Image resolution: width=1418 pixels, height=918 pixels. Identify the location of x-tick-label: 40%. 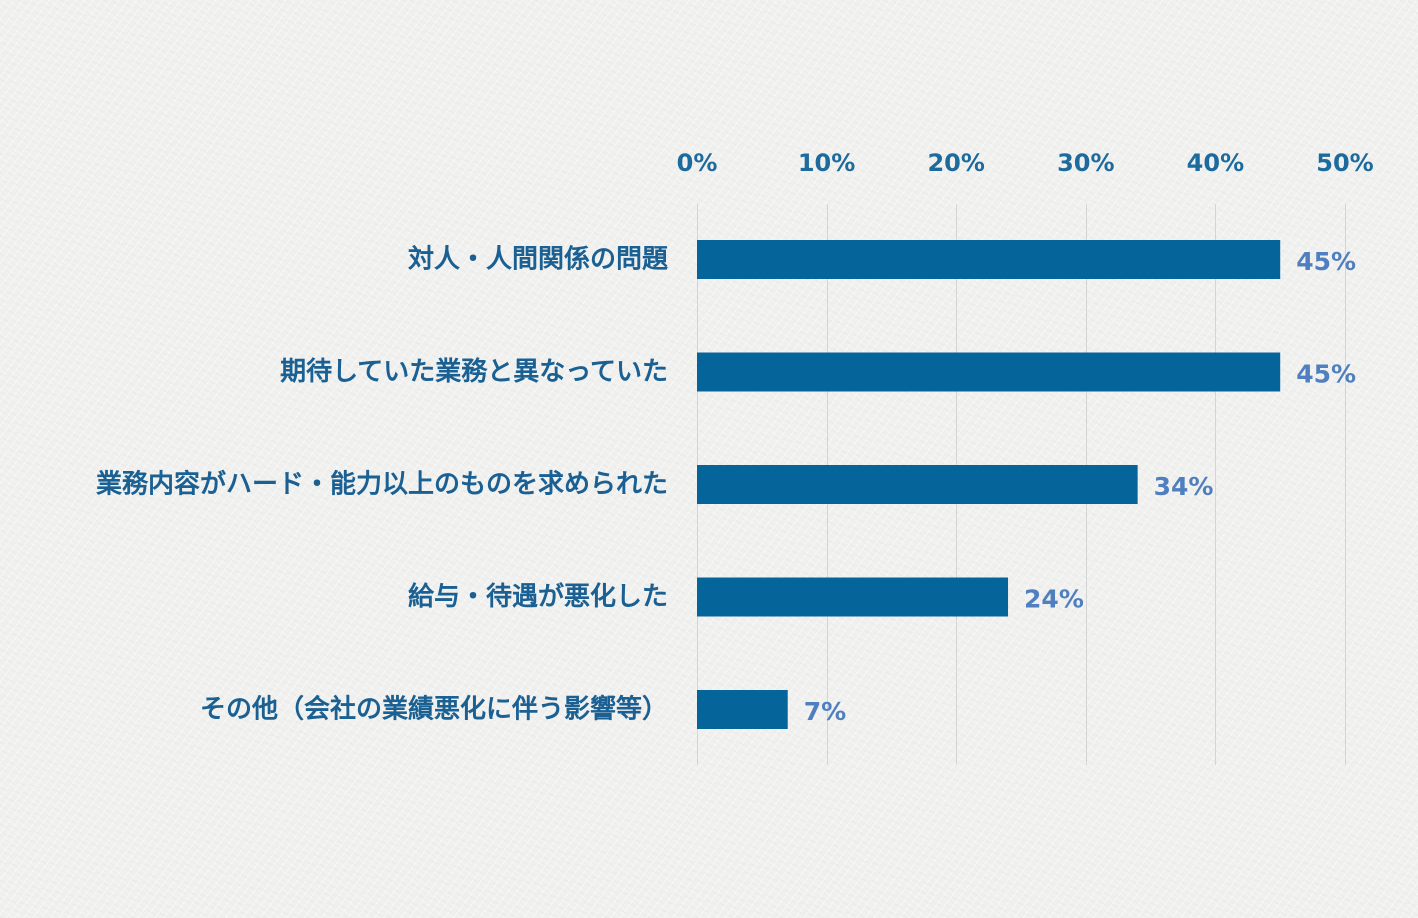
(1215, 163).